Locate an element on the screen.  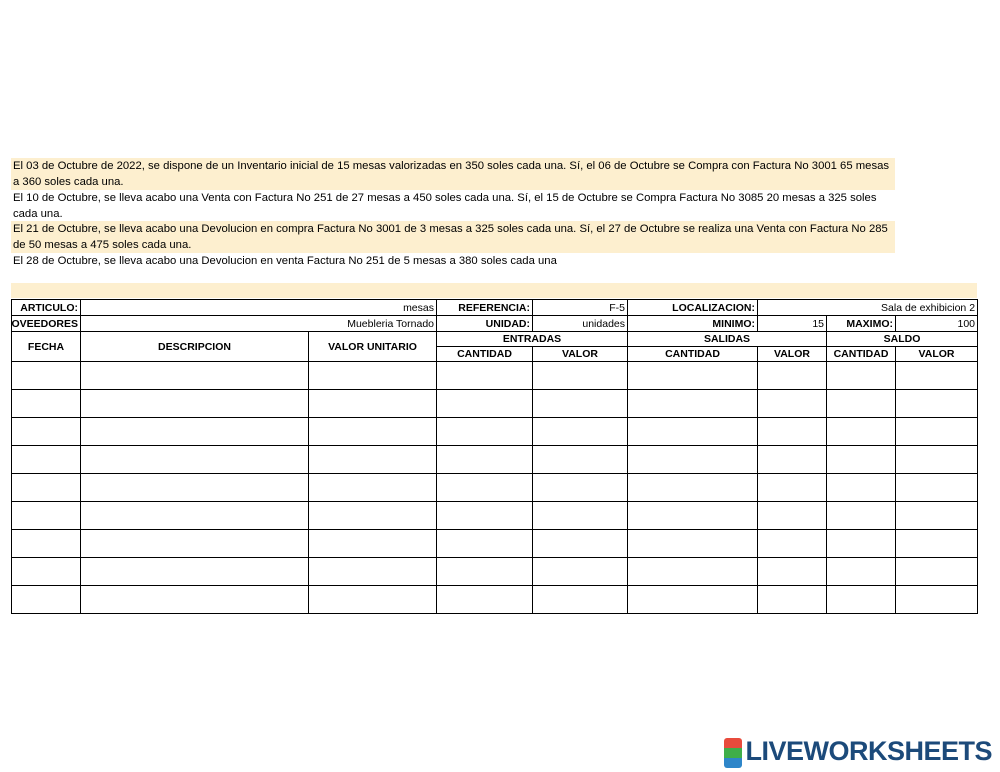
logo-text: LIVEWORKSHEETS is located at coordinates (868, 751).